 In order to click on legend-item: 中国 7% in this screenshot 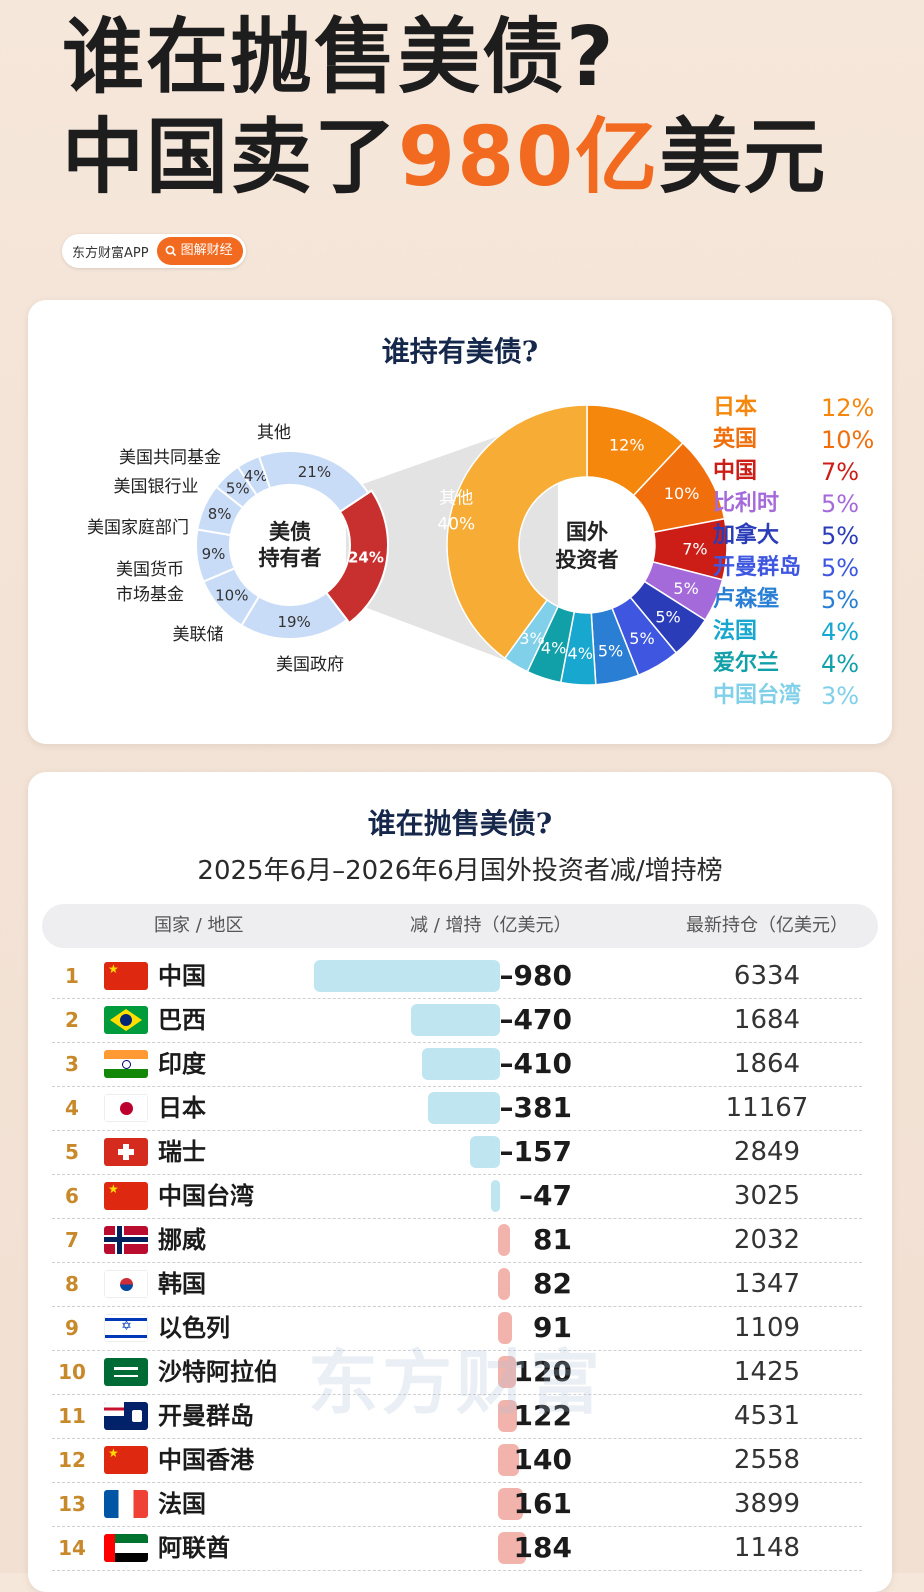, I will do `click(797, 472)`.